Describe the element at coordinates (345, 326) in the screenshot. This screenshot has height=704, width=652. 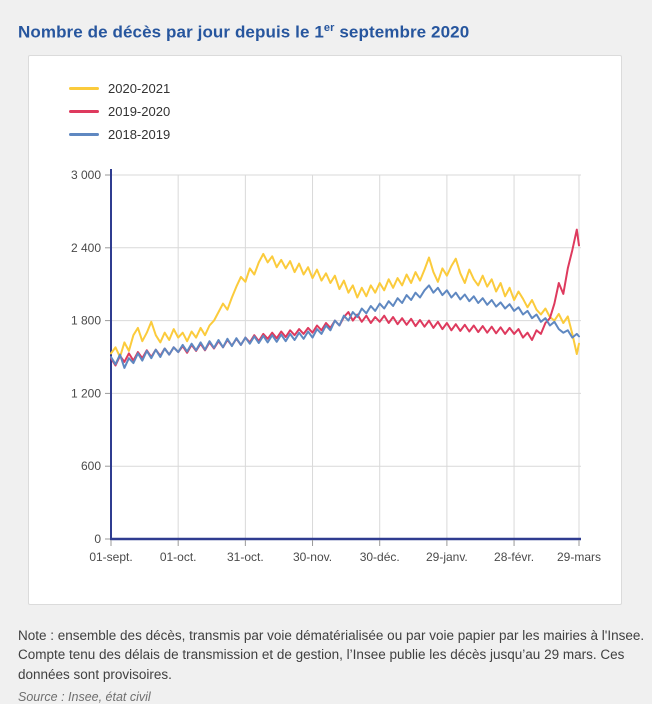
I see `series-line-2018-2019` at that location.